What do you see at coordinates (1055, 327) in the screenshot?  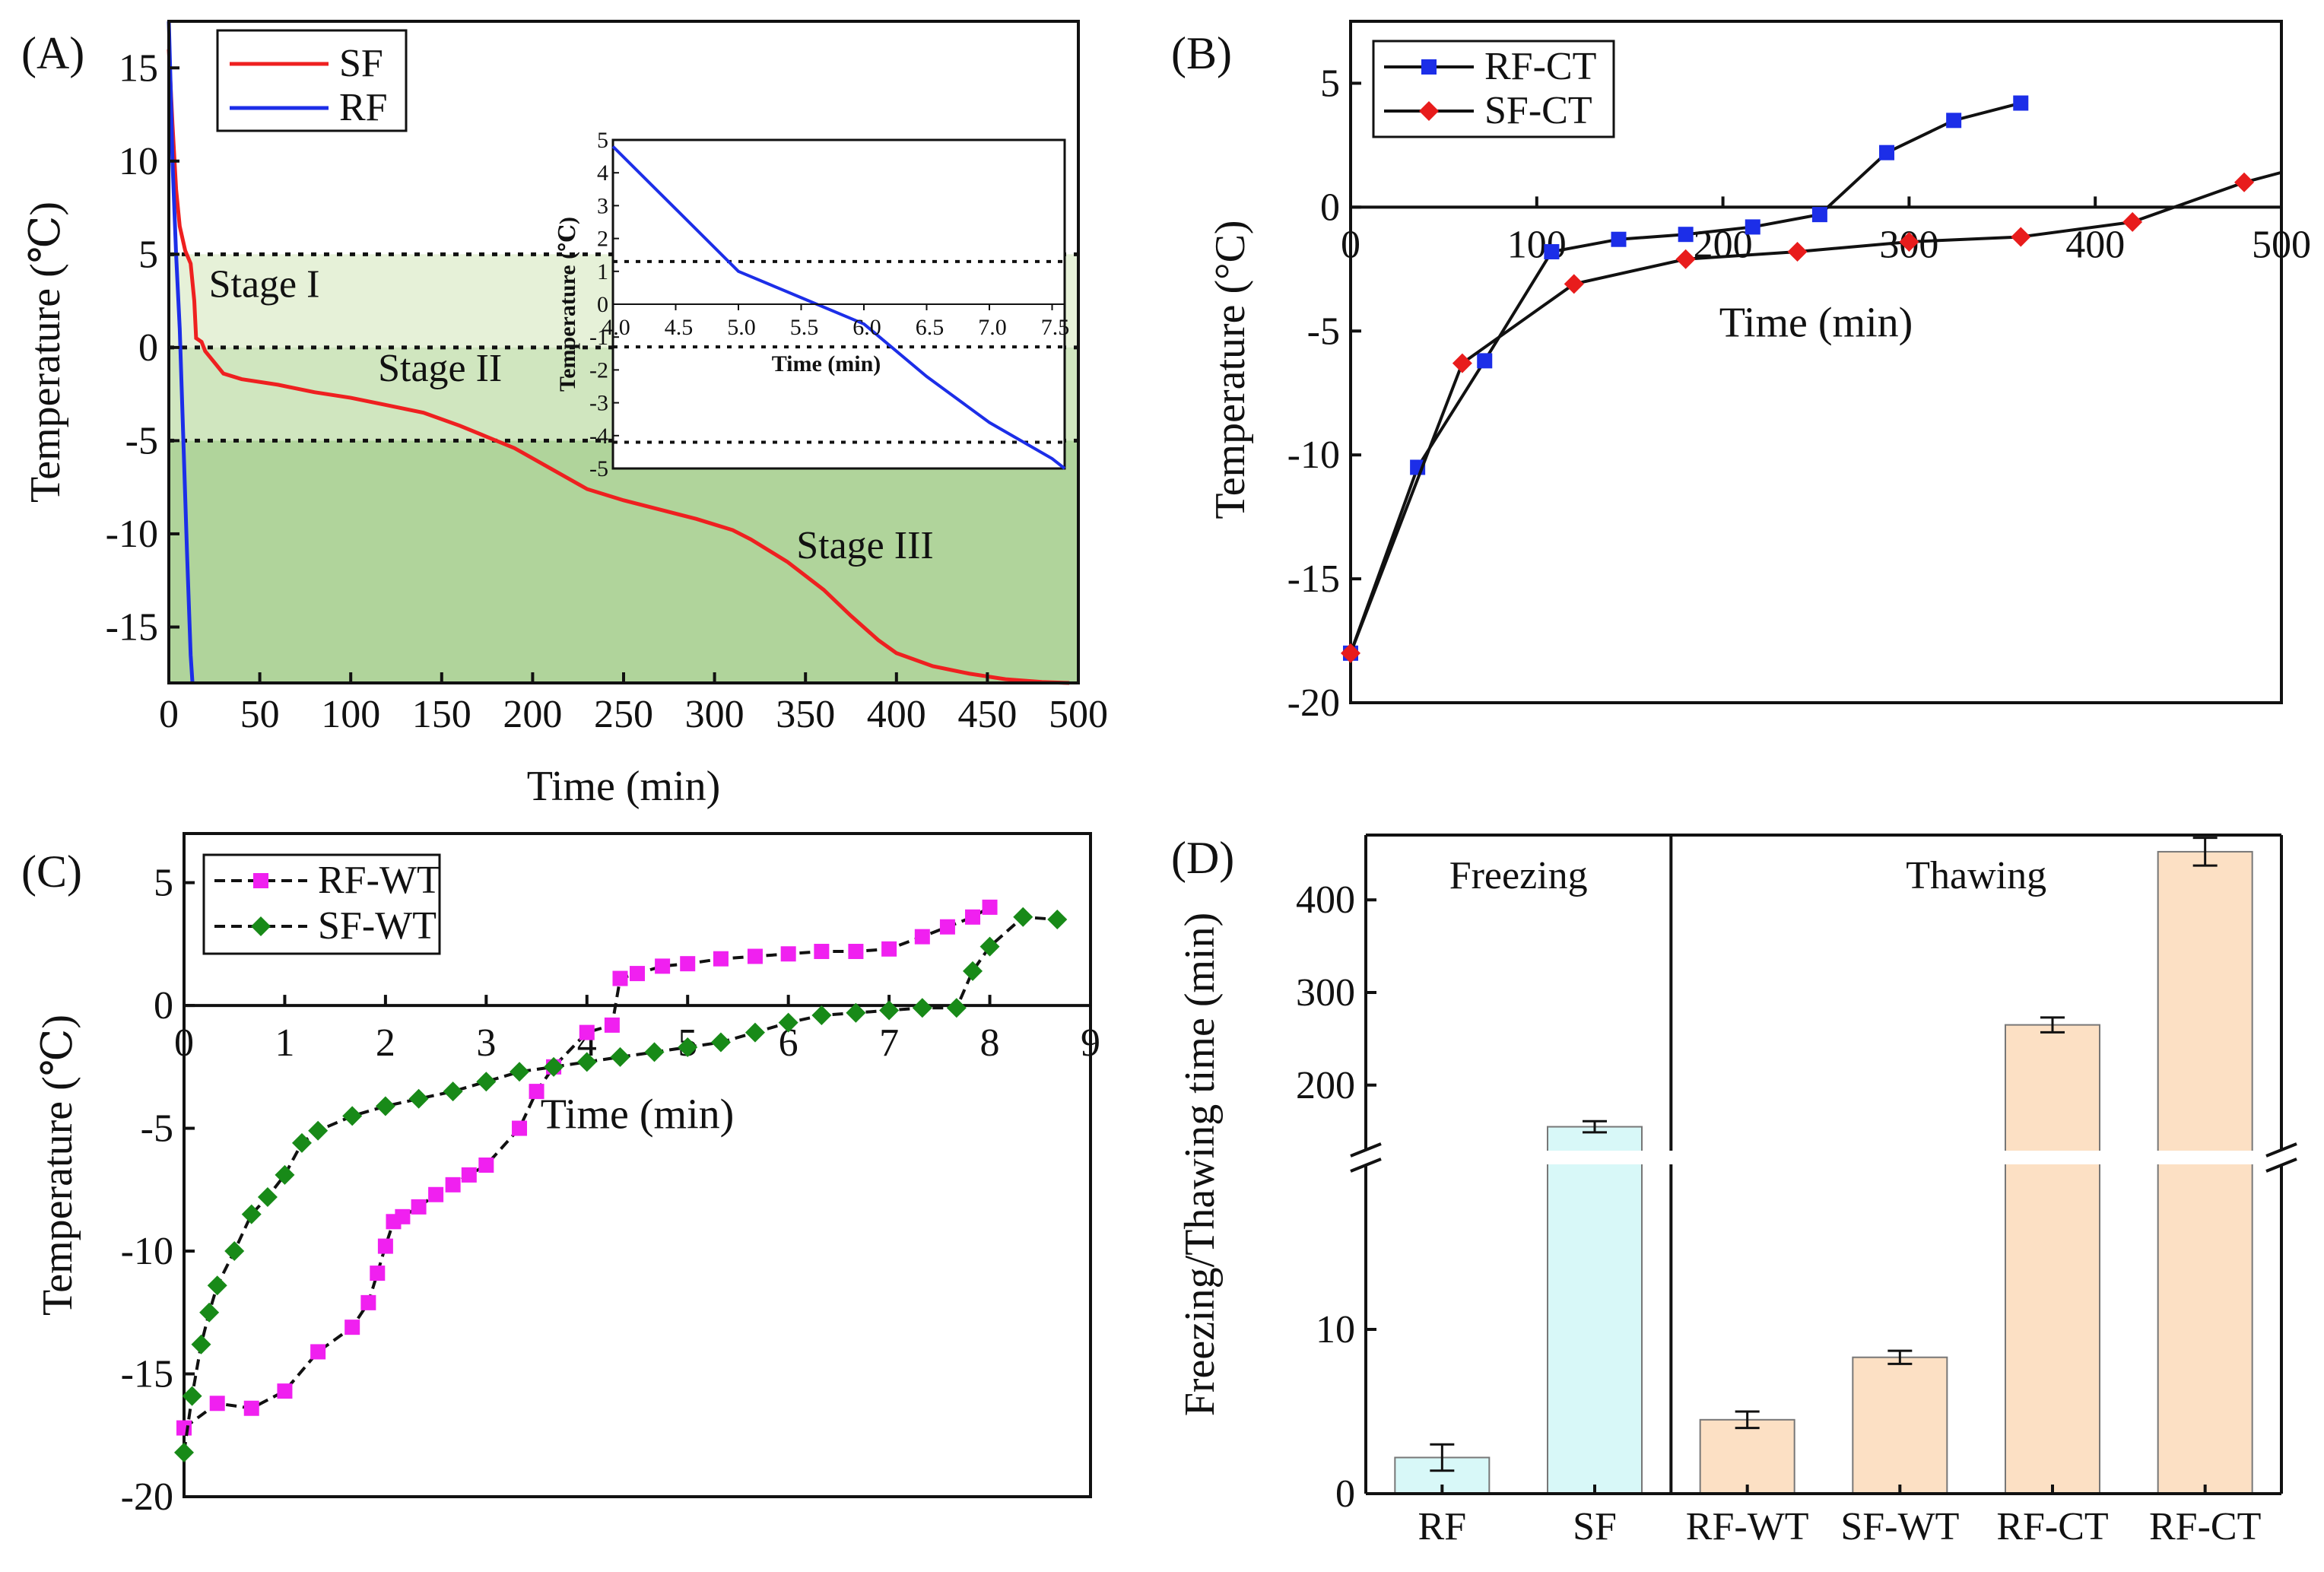 I see `inset-x-tick-label: 7.5` at bounding box center [1055, 327].